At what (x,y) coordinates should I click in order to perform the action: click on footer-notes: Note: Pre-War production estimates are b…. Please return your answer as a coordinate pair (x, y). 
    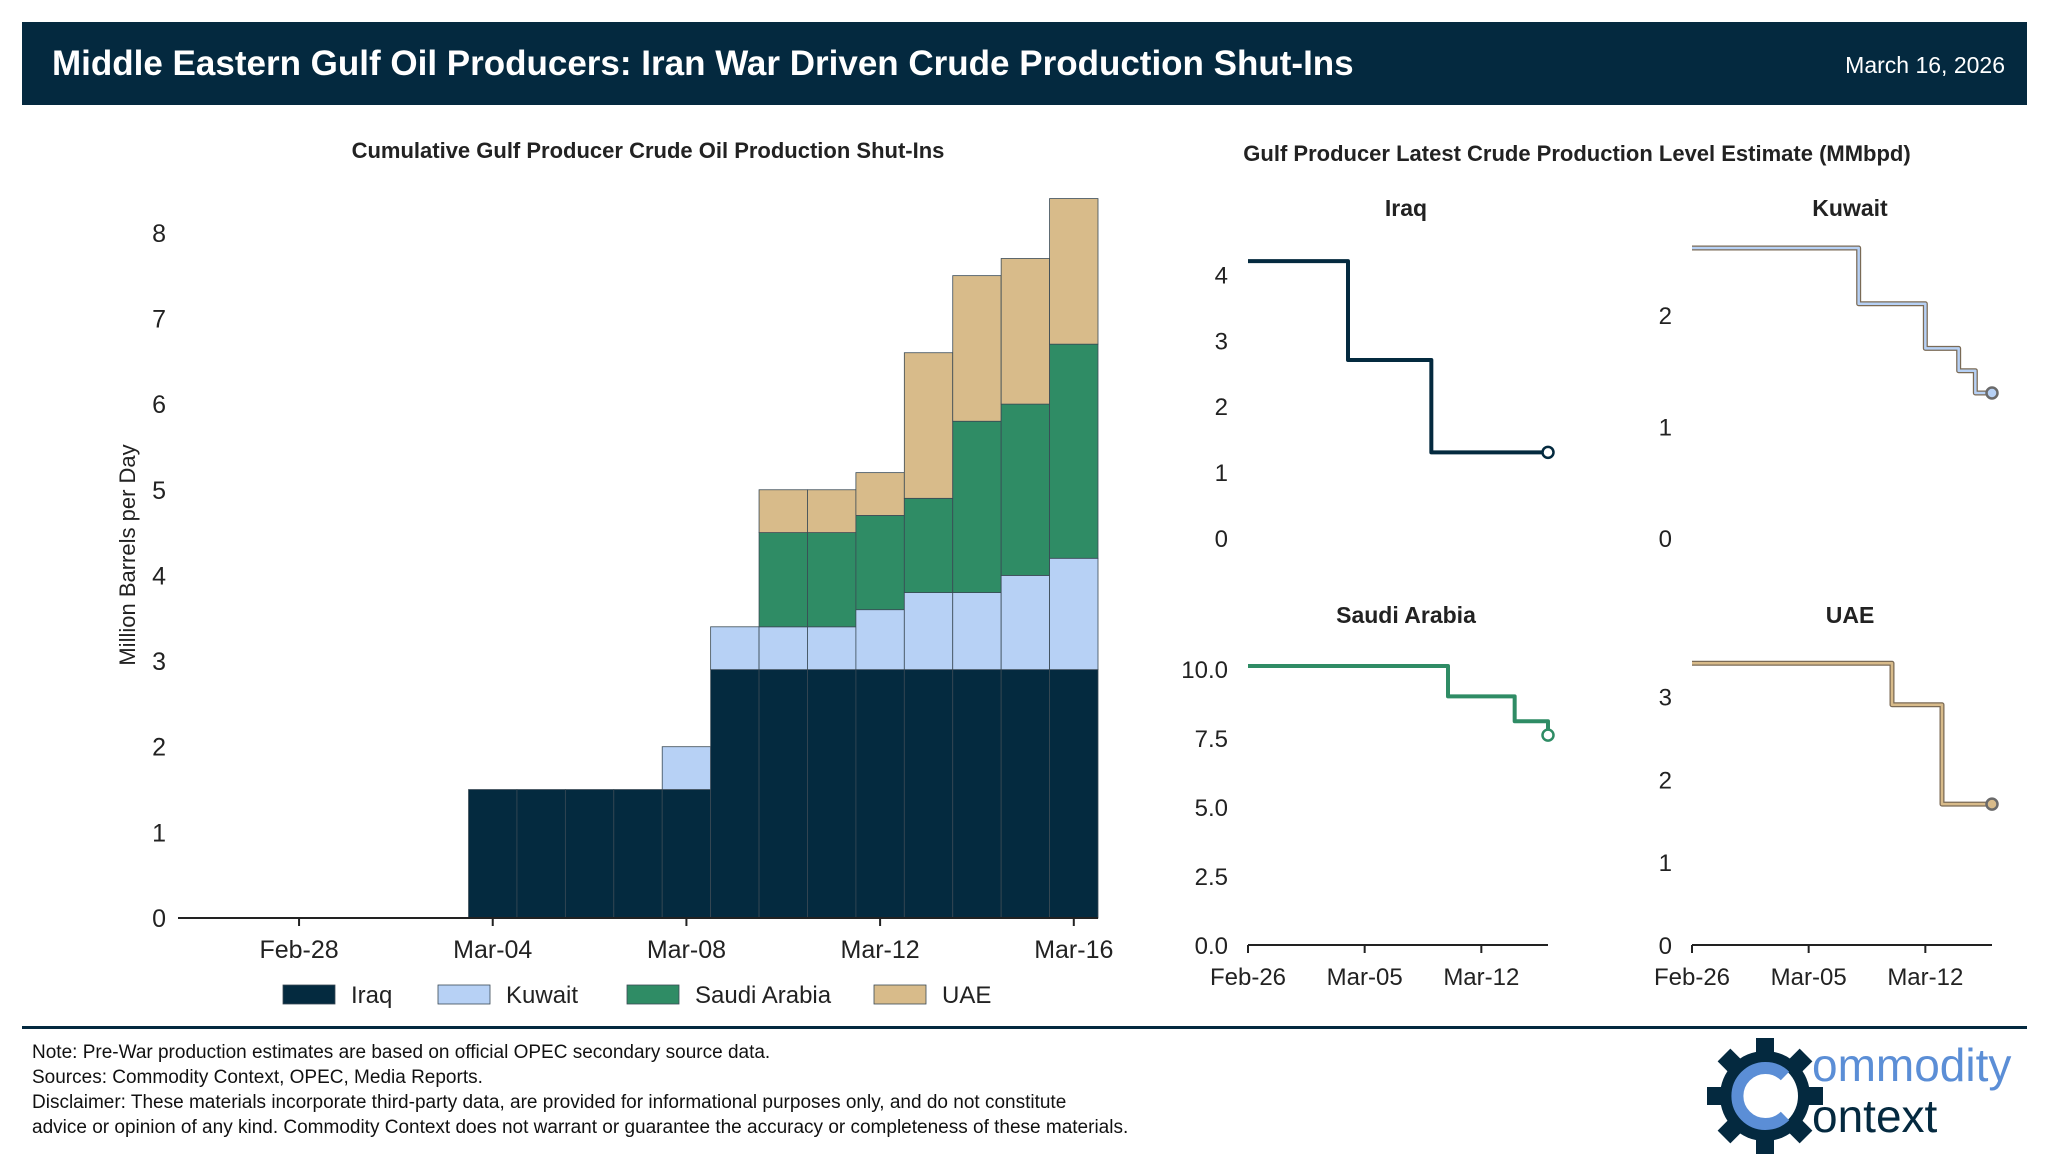
    Looking at the image, I should click on (580, 1090).